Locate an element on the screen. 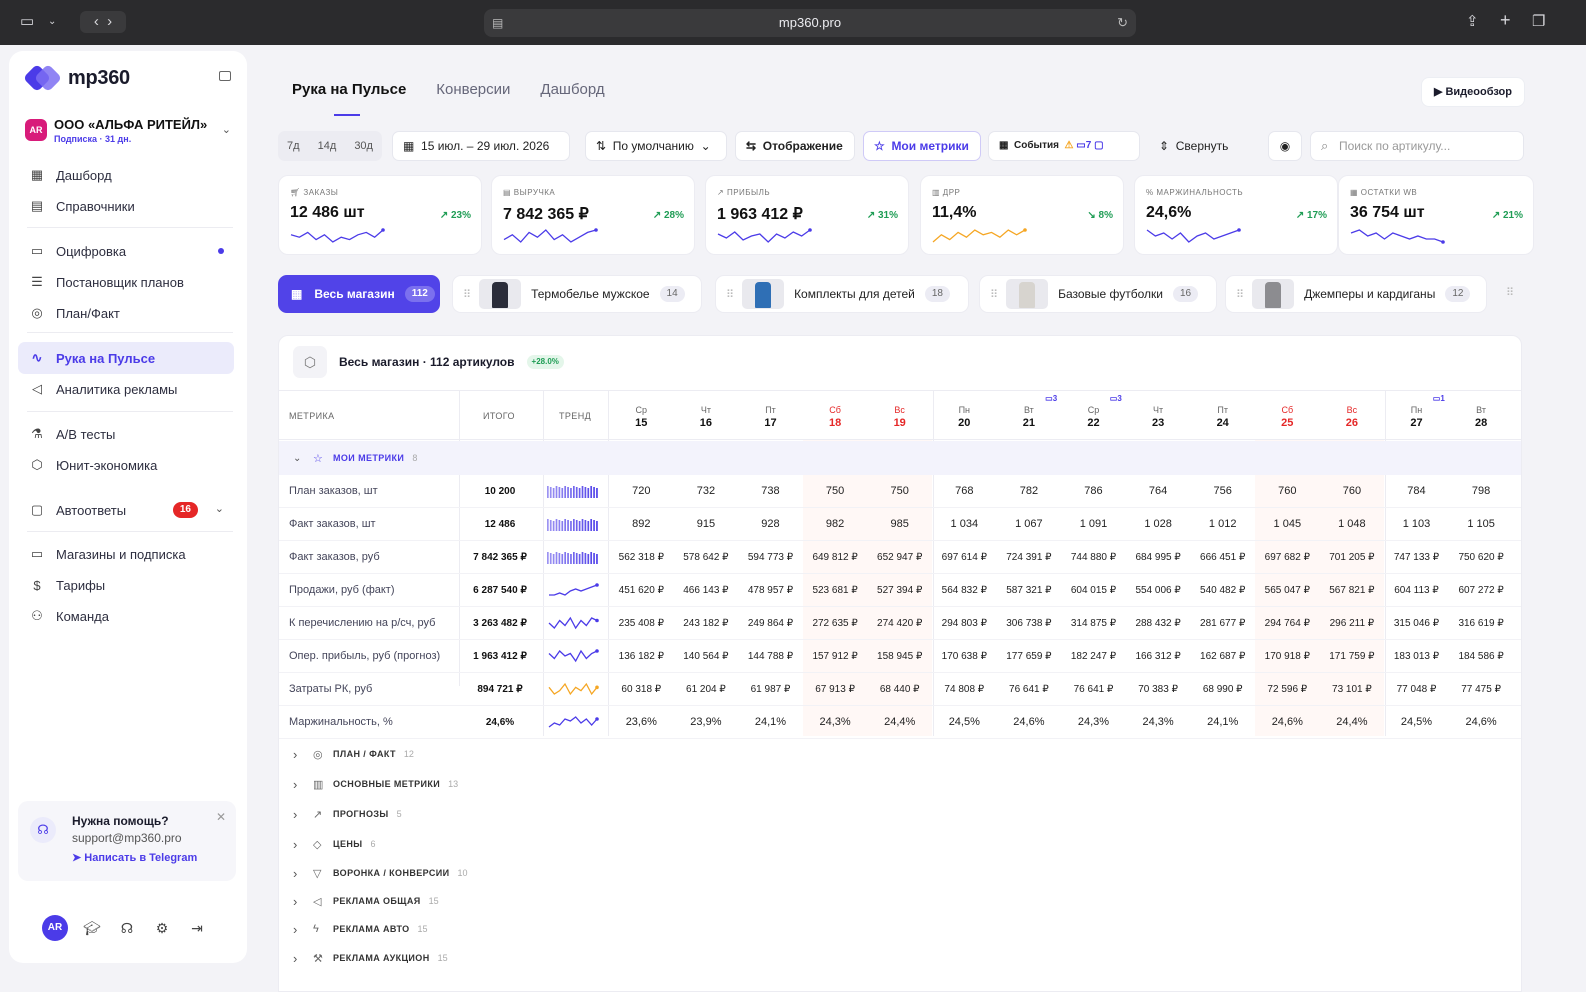 The height and width of the screenshot is (992, 1586). table-cell: 68 440 ₽ is located at coordinates (899, 689).